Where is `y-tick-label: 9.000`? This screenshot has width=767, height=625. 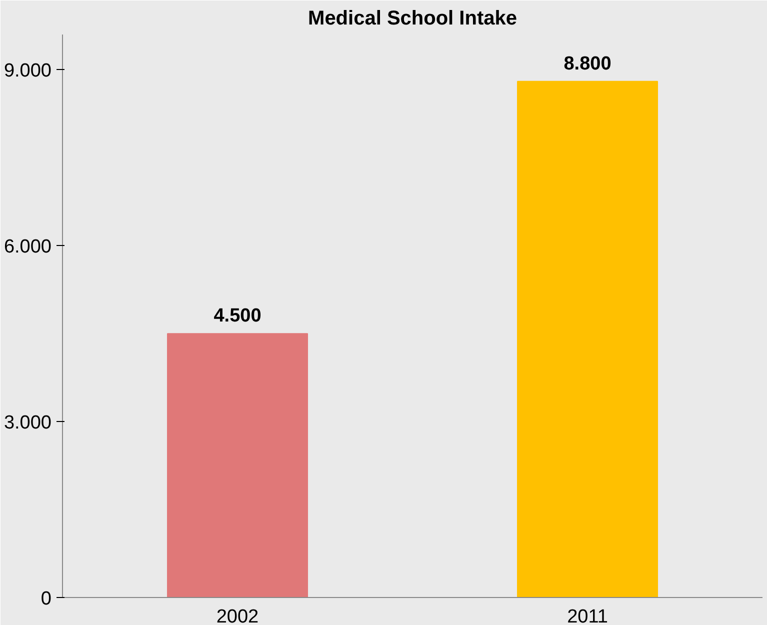 y-tick-label: 9.000 is located at coordinates (28, 71).